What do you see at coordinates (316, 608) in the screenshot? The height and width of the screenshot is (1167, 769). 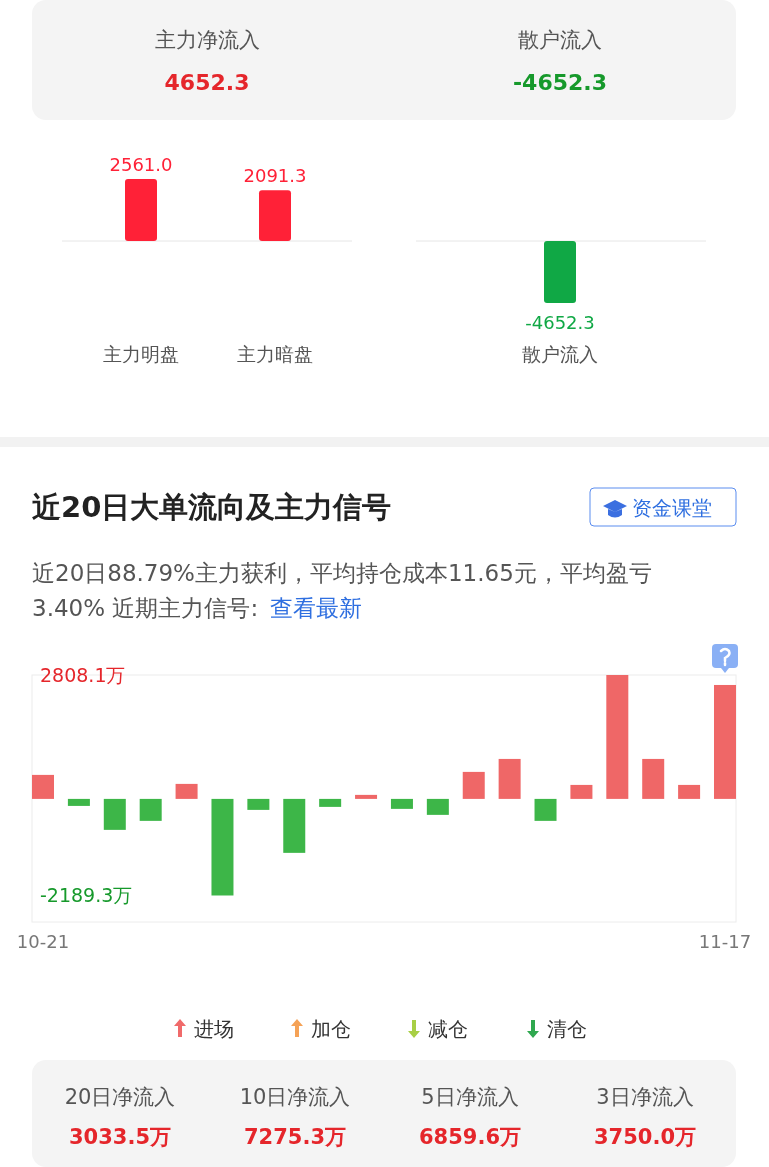 I see `text: 查看最新` at bounding box center [316, 608].